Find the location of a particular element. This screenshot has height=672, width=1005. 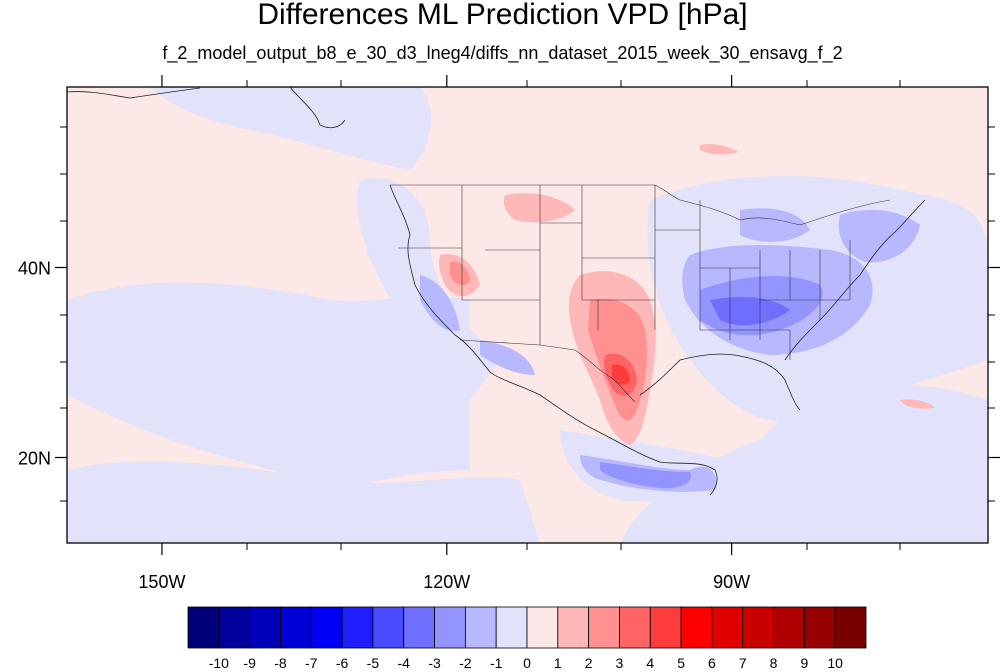

us-mexico-border is located at coordinates (547, 371).